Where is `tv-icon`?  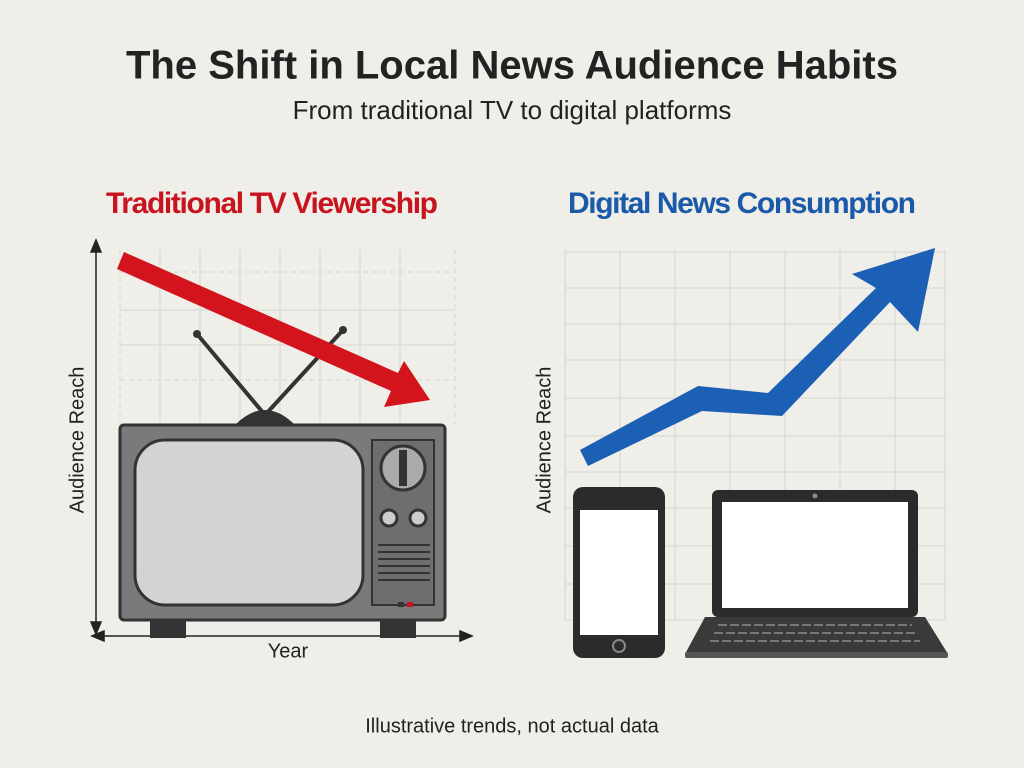 tv-icon is located at coordinates (282, 482).